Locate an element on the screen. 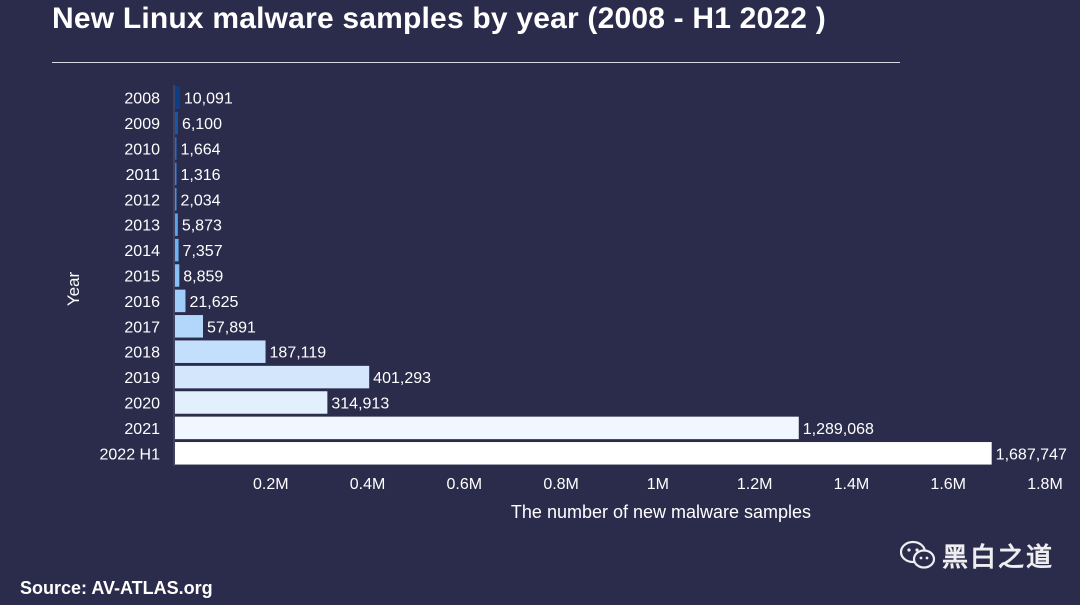  data-label: 1,687,747 is located at coordinates (1031, 454).